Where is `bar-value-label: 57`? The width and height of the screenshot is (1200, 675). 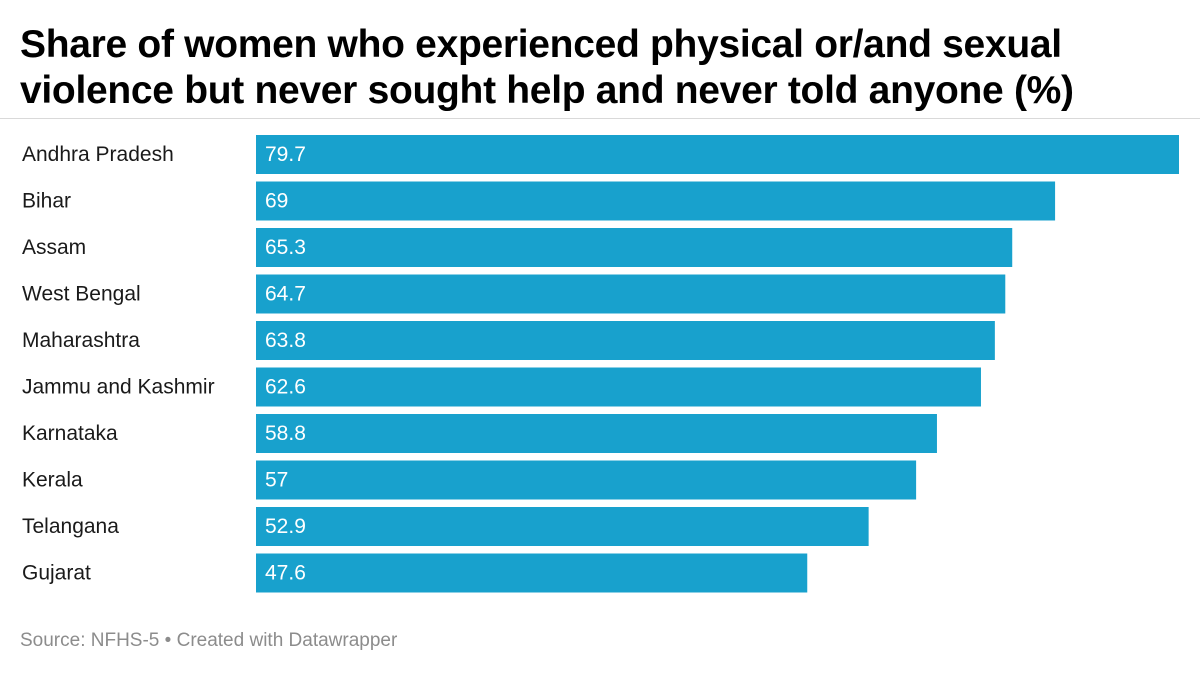 bar-value-label: 57 is located at coordinates (276, 480).